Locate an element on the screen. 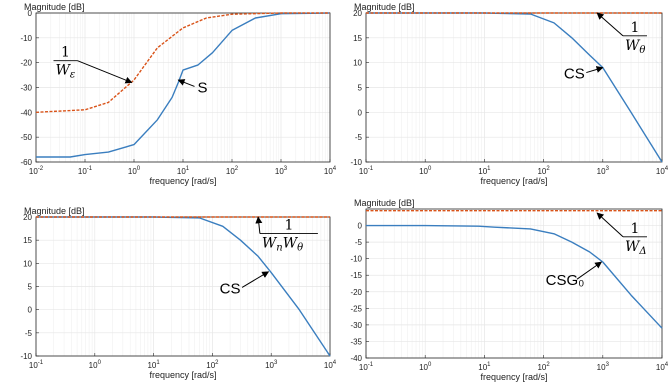 This screenshot has height=392, width=668. annotation: CSG₀ is located at coordinates (574, 275).